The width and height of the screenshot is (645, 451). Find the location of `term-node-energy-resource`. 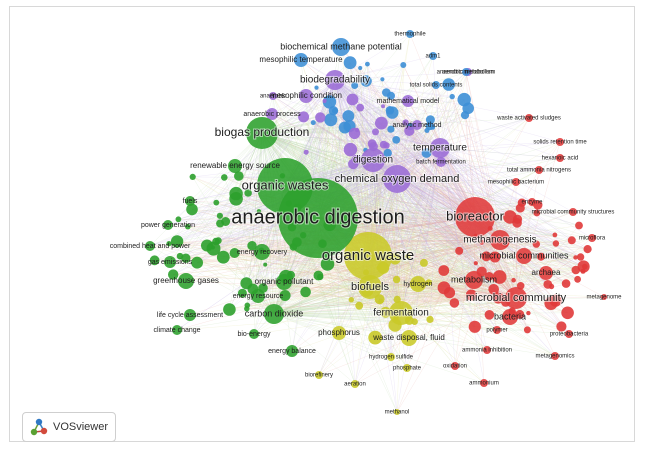

term-node-energy-resource is located at coordinates (258, 296).